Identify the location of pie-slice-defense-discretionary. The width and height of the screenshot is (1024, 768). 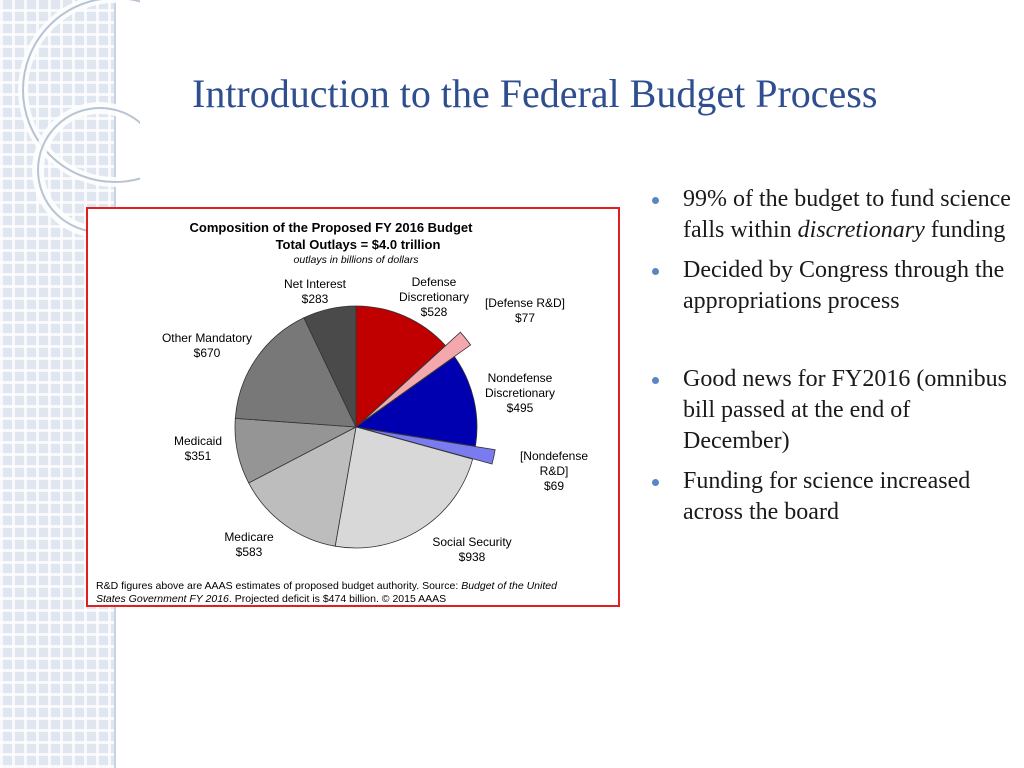
(400, 366).